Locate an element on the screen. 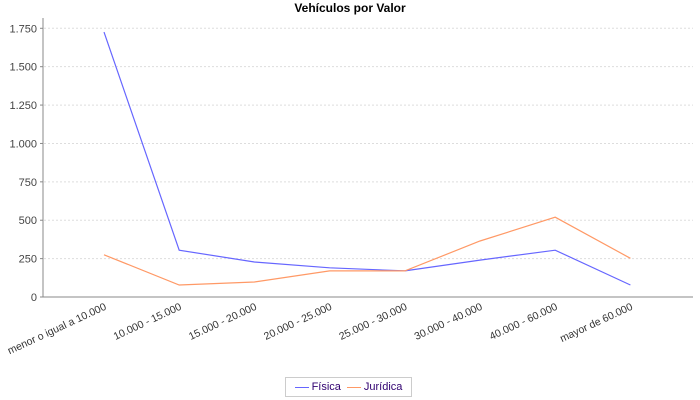  y-tick-label: 1.250 is located at coordinates (23, 106).